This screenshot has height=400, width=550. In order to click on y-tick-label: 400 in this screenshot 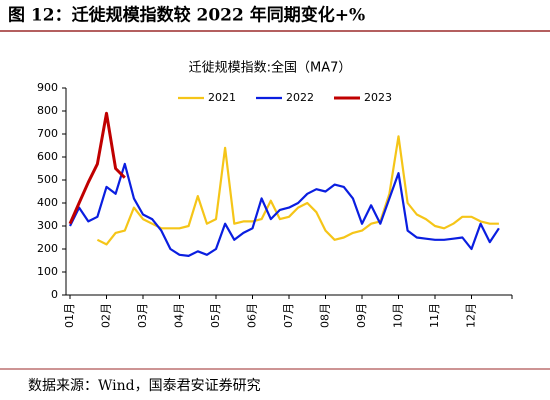, I will do `click(47, 202)`.